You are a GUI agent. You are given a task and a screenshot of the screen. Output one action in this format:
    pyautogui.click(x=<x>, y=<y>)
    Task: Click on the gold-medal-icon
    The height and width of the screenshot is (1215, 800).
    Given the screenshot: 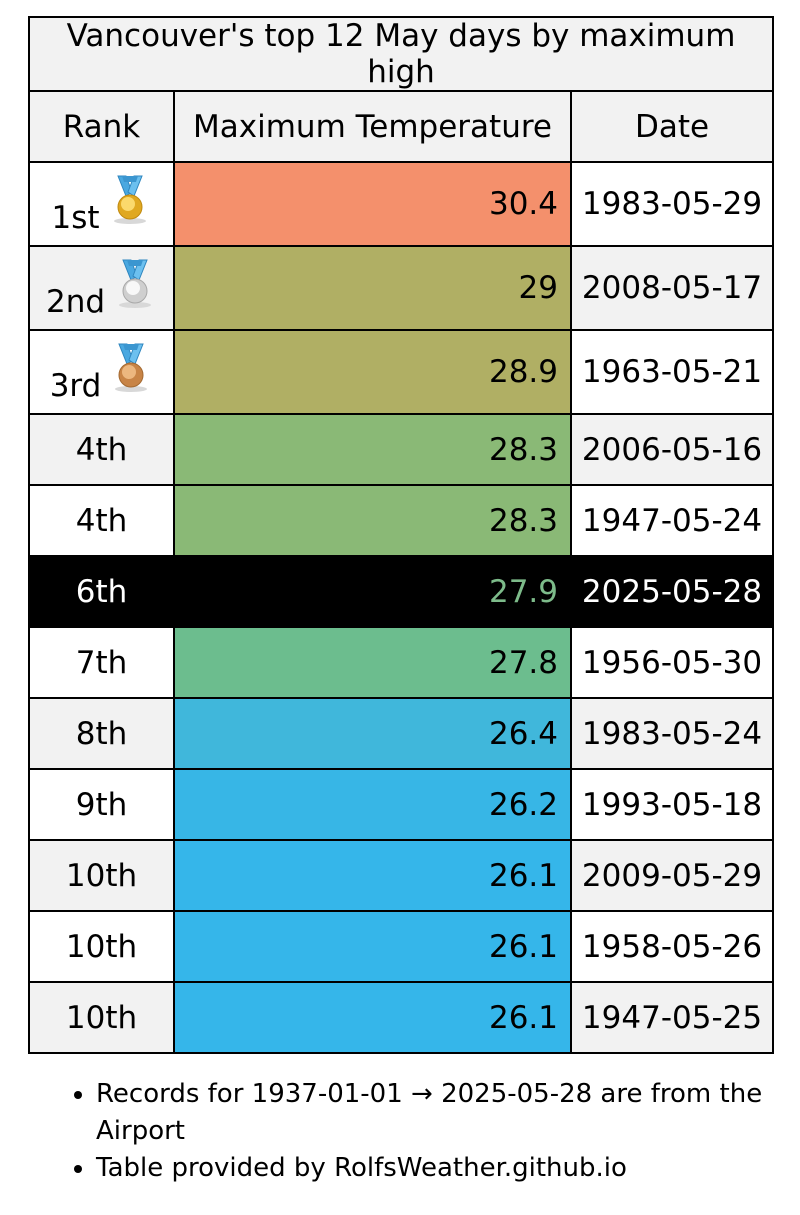 What is the action you would take?
    pyautogui.click(x=130, y=200)
    